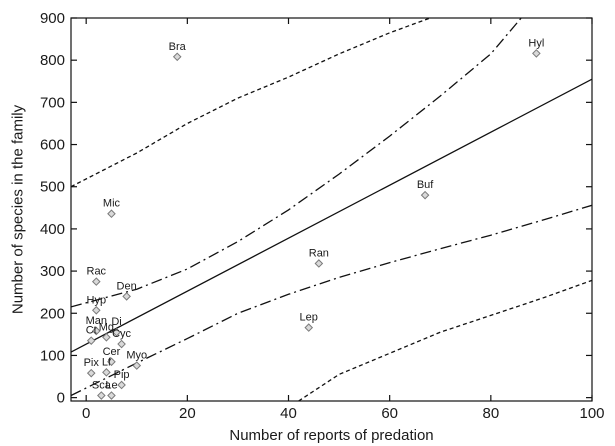 Image resolution: width=615 pixels, height=446 pixels. Describe the element at coordinates (96, 281) in the screenshot. I see `data-point-rac` at that location.